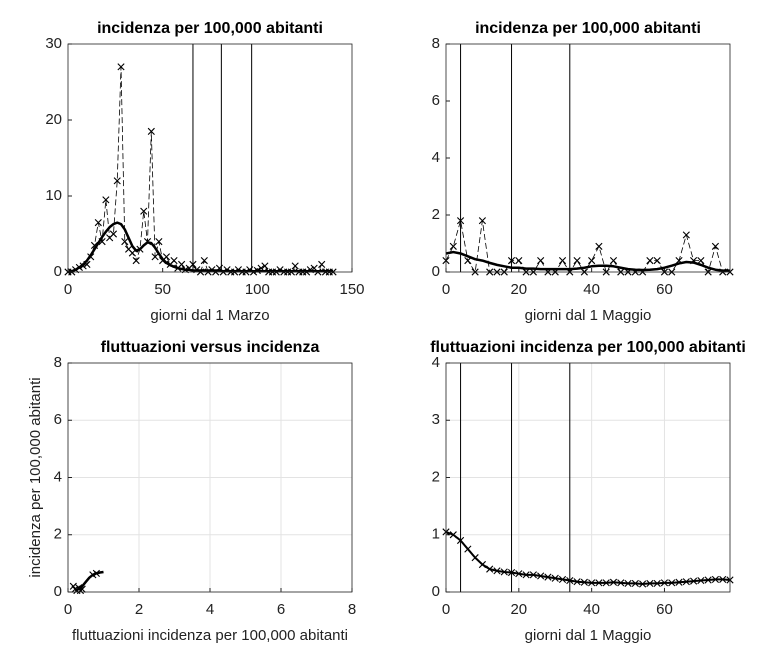  Describe the element at coordinates (53, 195) in the screenshot. I see `y-tick-label: 10` at that location.